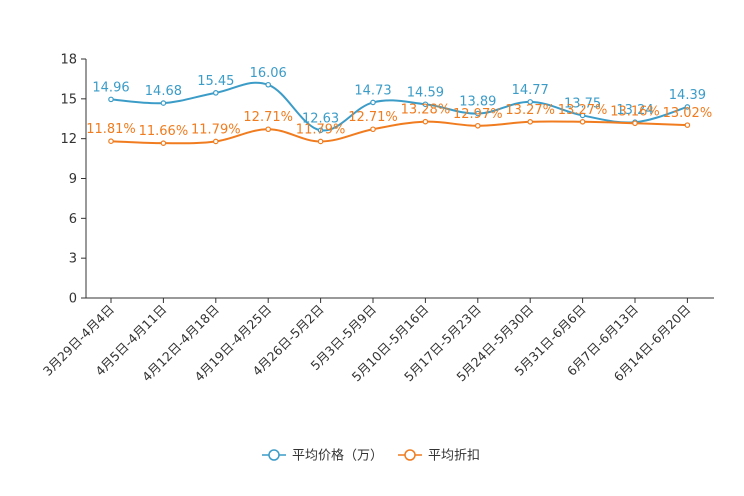  I want to click on y-tick-label: 12, so click(68, 139).